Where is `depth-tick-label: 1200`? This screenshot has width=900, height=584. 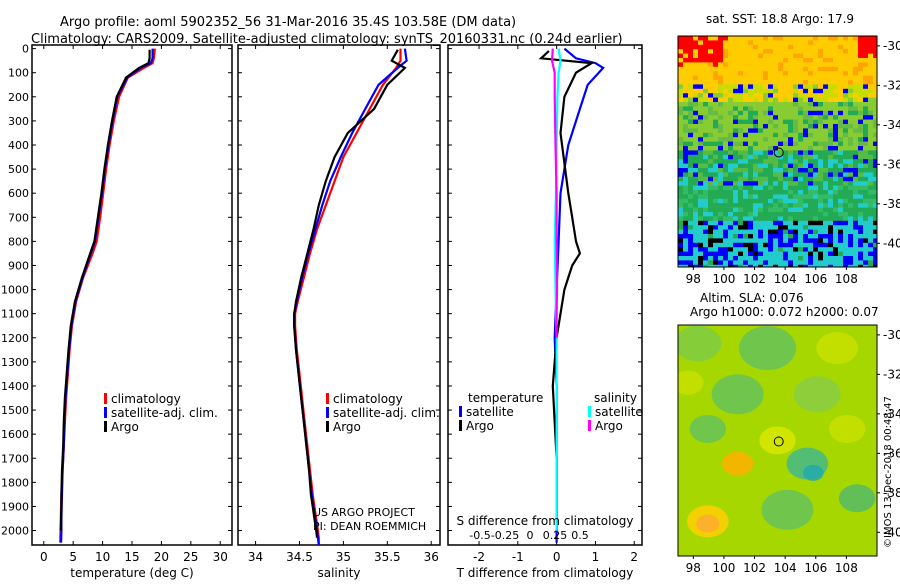 depth-tick-label: 1200 is located at coordinates (15, 338).